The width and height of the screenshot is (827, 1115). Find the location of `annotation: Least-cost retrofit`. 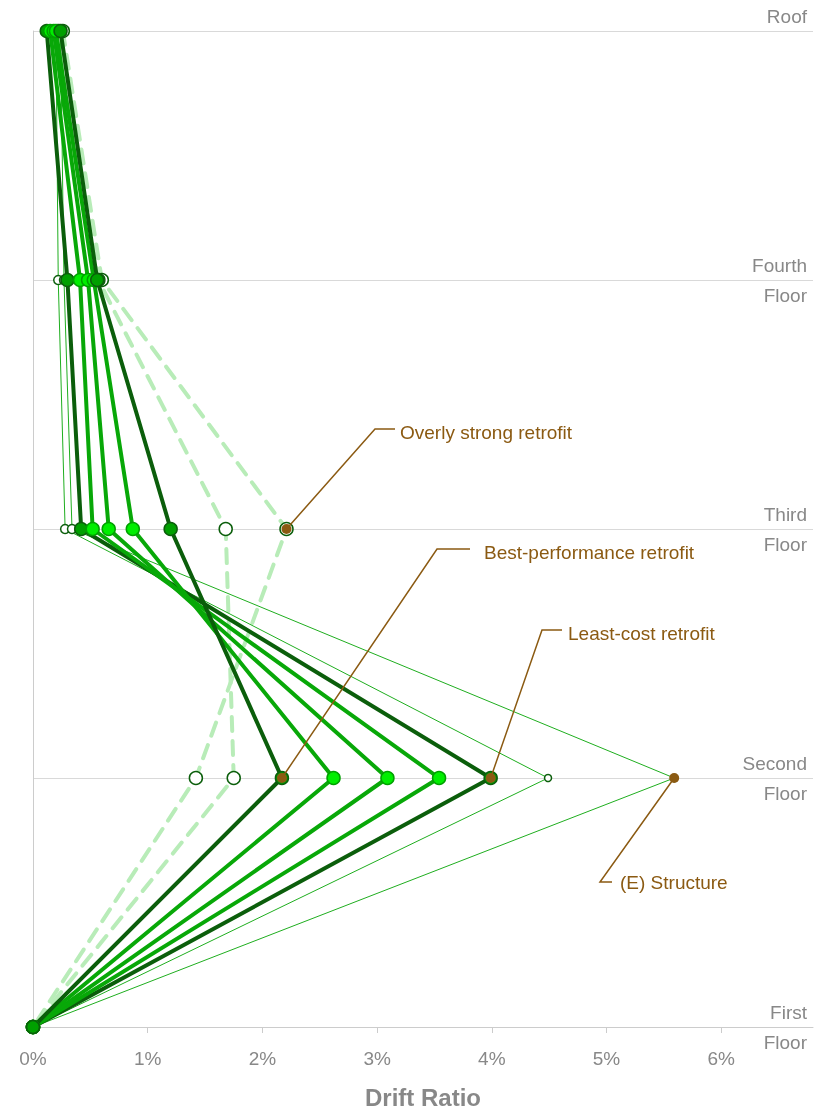

annotation: Least-cost retrofit is located at coordinates (642, 633).